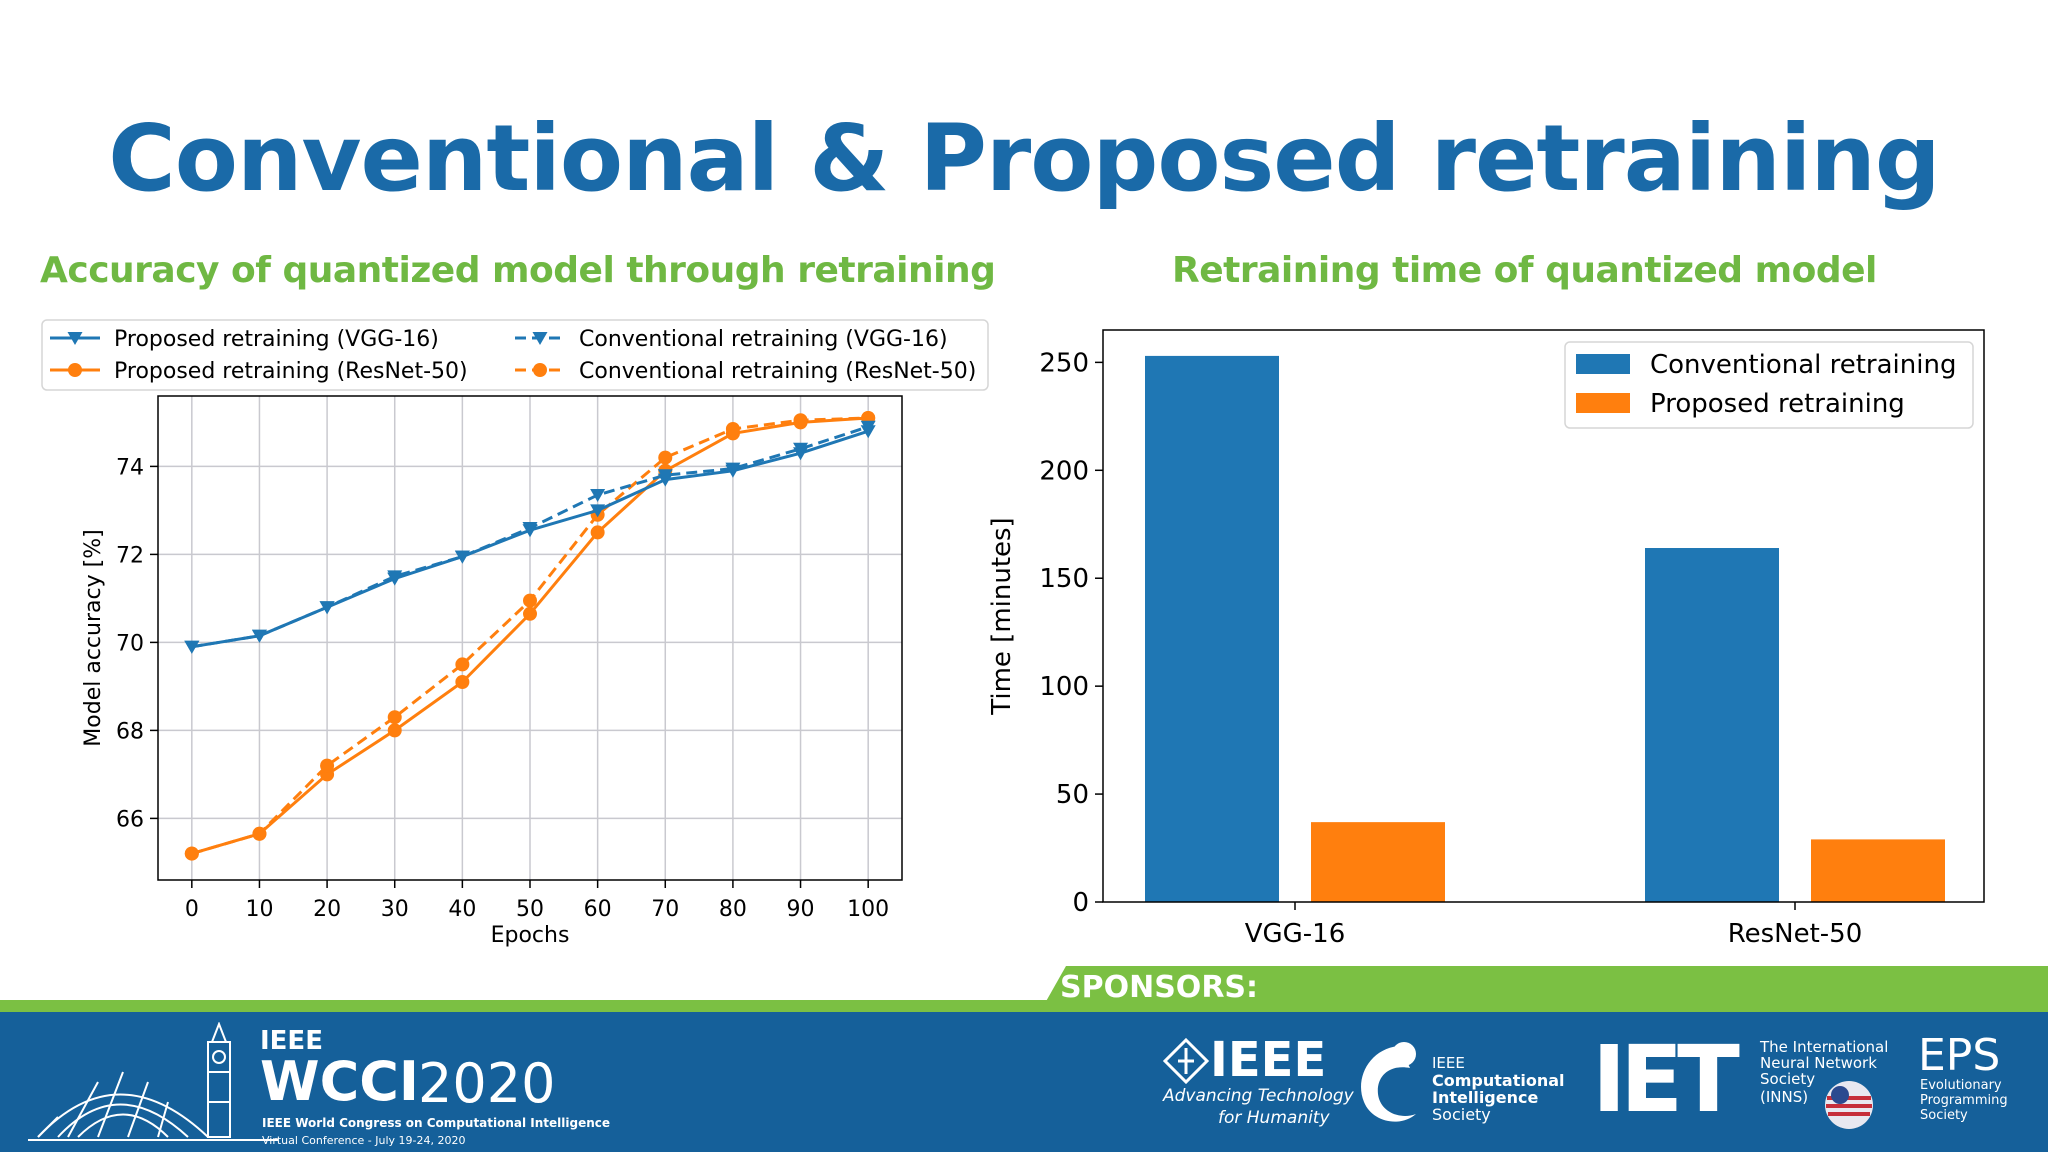  What do you see at coordinates (598, 909) in the screenshot?
I see `x-tick-label: 60` at bounding box center [598, 909].